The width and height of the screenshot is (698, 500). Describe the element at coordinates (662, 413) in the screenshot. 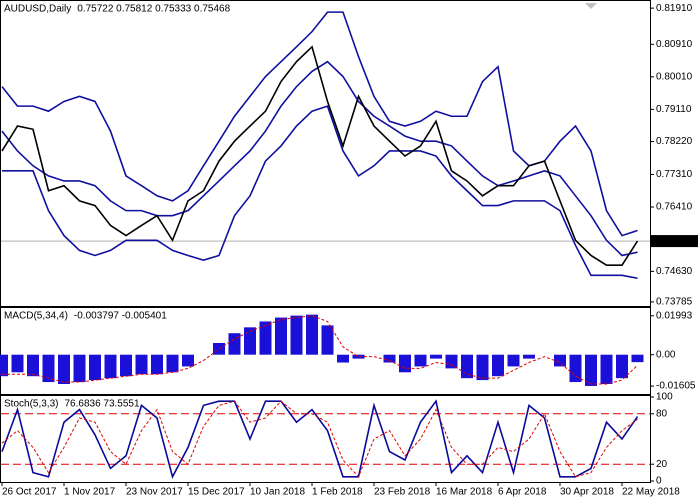

I see `y-tick-label: 80` at that location.